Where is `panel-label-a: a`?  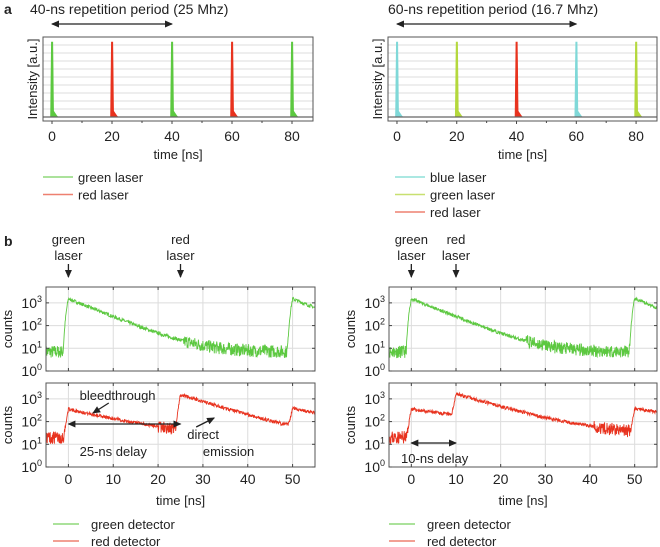 panel-label-a: a is located at coordinates (8, 9).